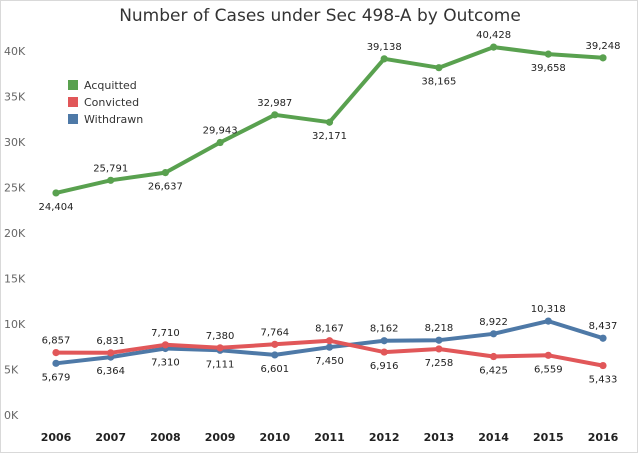  What do you see at coordinates (15, 188) in the screenshot?
I see `y-tick-label: 25K` at bounding box center [15, 188].